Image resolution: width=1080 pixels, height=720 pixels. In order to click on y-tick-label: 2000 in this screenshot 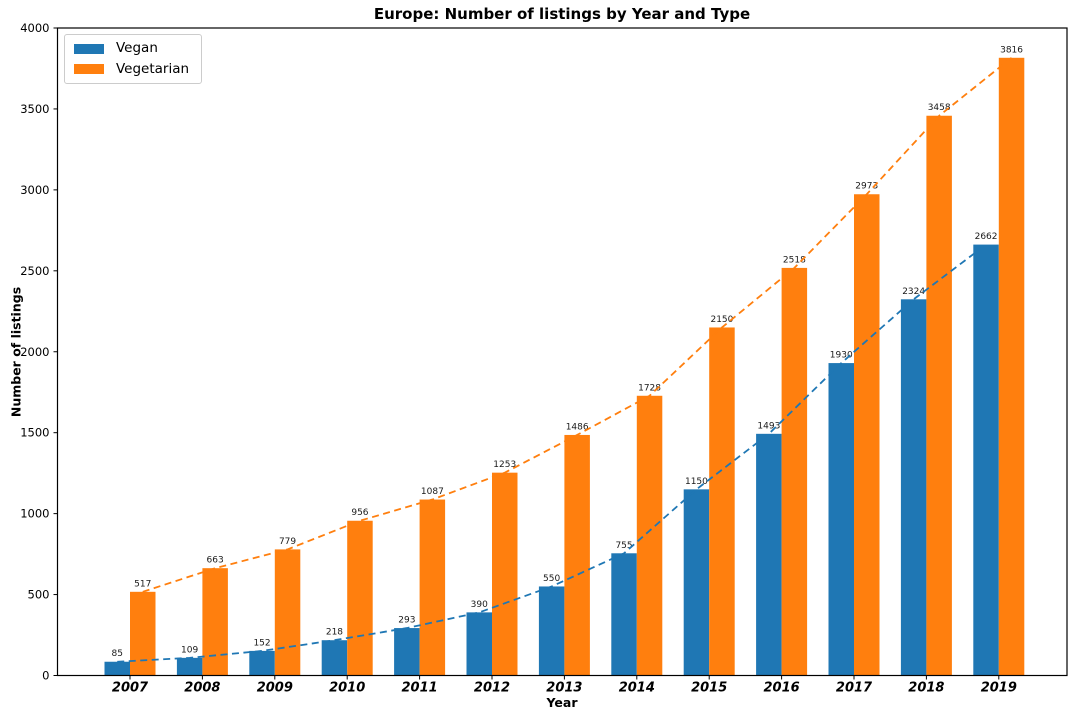, I will do `click(34, 352)`.